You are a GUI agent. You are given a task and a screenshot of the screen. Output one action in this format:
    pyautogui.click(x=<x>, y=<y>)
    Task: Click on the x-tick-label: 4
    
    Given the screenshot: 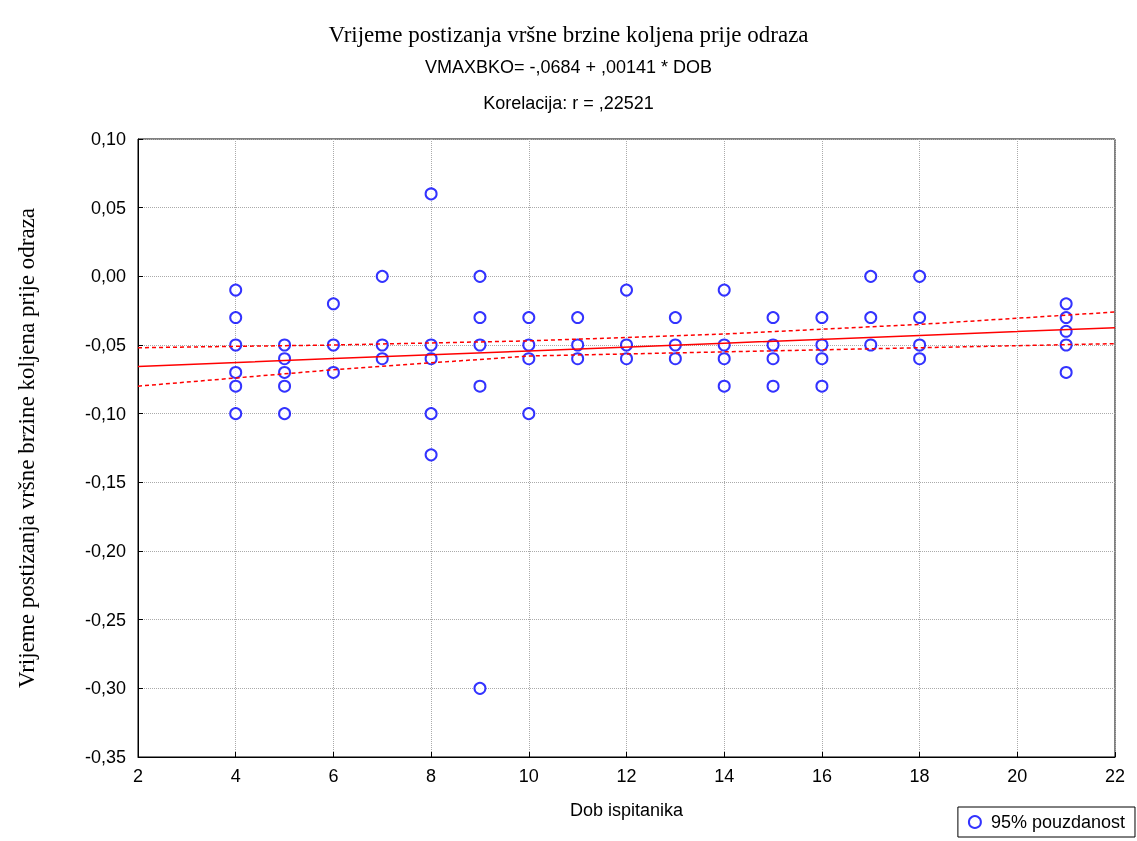 What is the action you would take?
    pyautogui.click(x=235, y=776)
    